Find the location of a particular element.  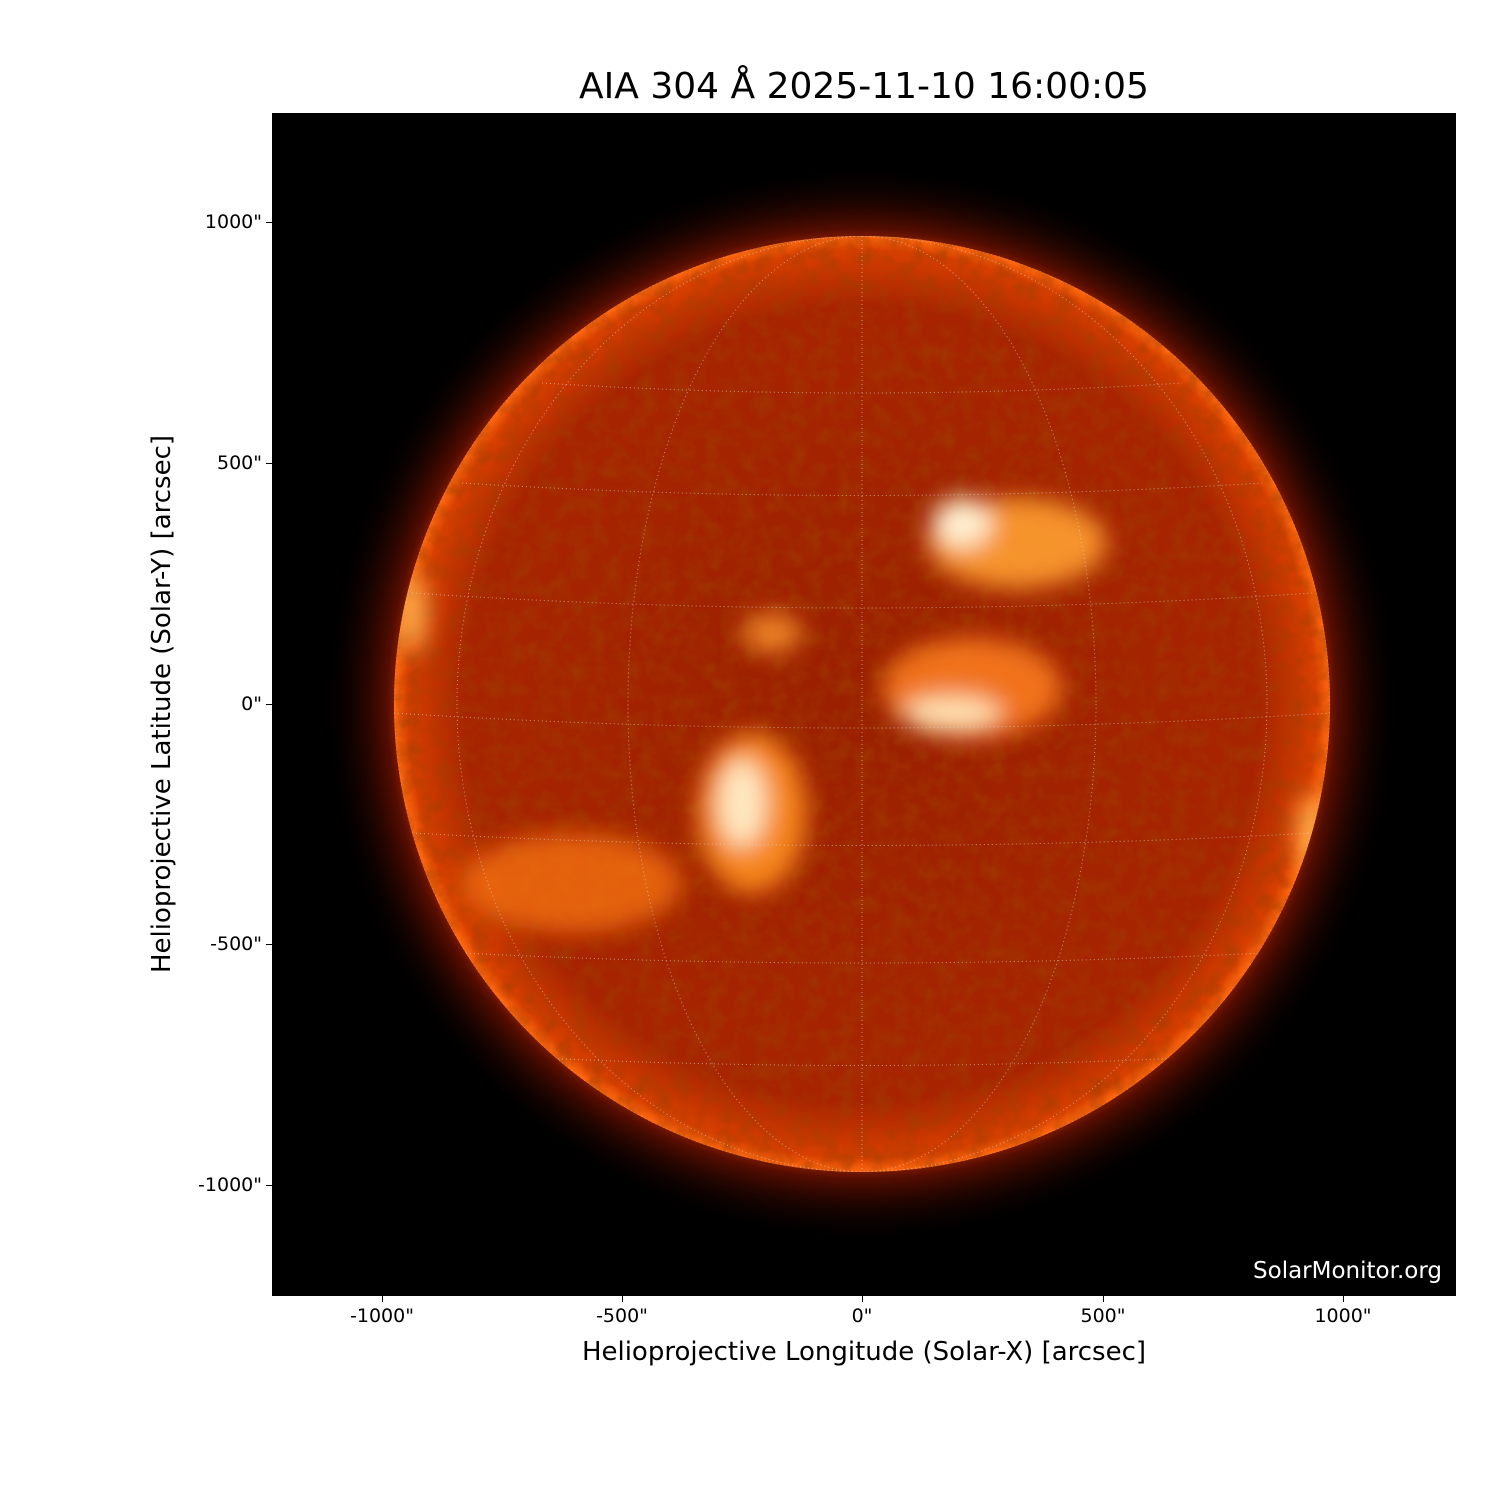

watermark: SolarMonitor.org is located at coordinates (1347, 1271).